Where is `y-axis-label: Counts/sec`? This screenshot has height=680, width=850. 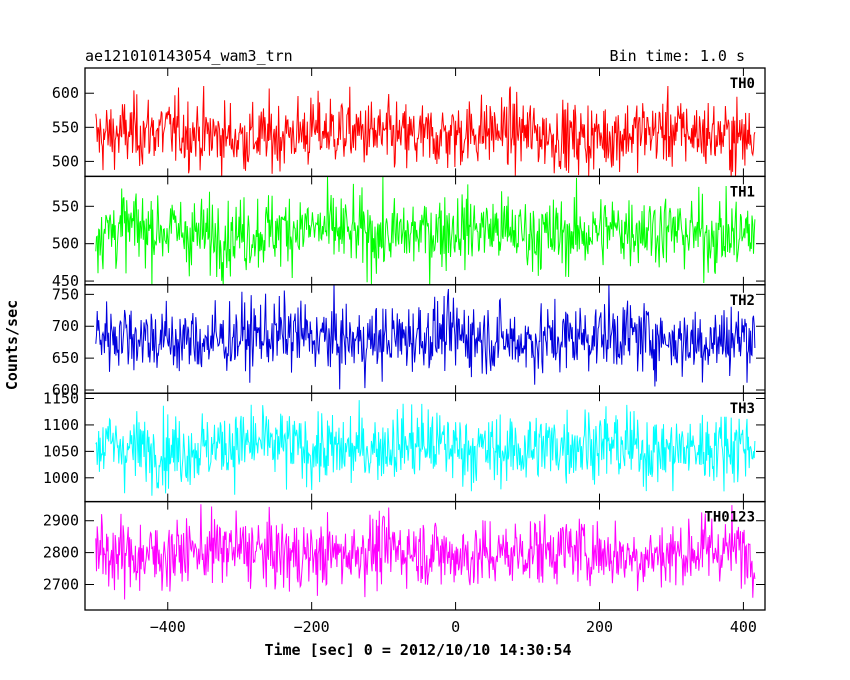
y-axis-label: Counts/sec is located at coordinates (12, 345).